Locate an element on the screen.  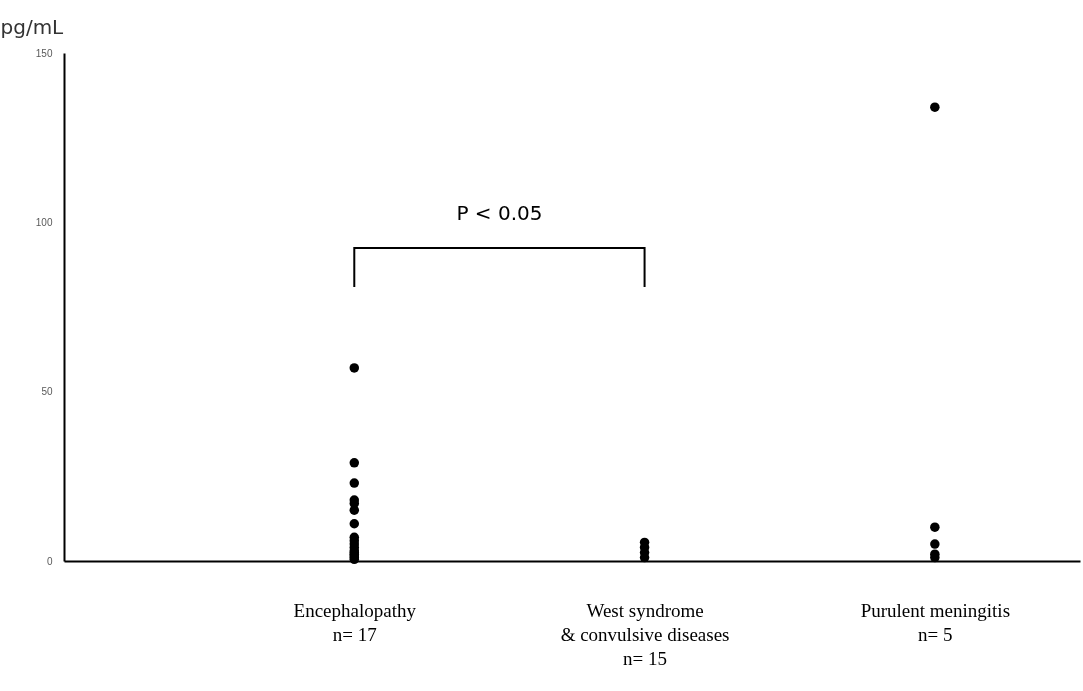
y-tick-label: 100 is located at coordinates (44, 222).